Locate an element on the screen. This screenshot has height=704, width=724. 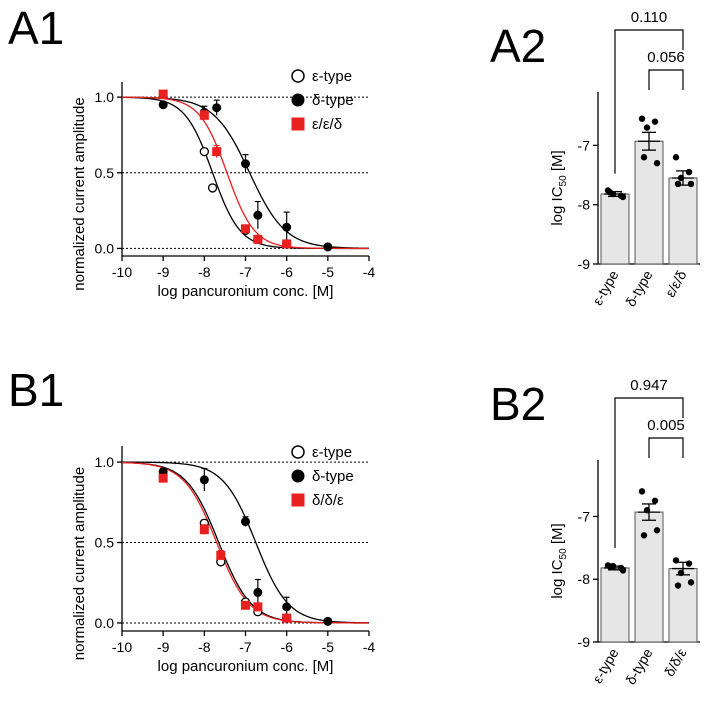
p-value-label: 0.110 is located at coordinates (649, 17).